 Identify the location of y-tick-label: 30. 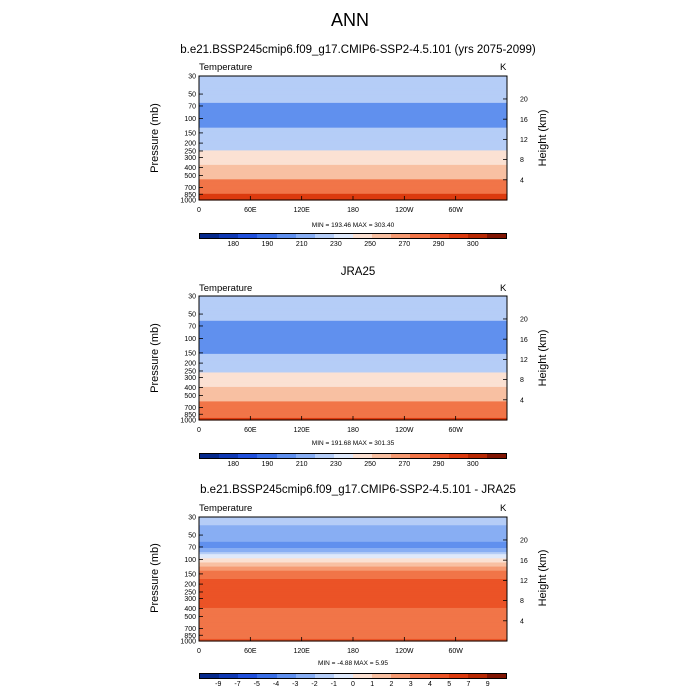
(192, 297).